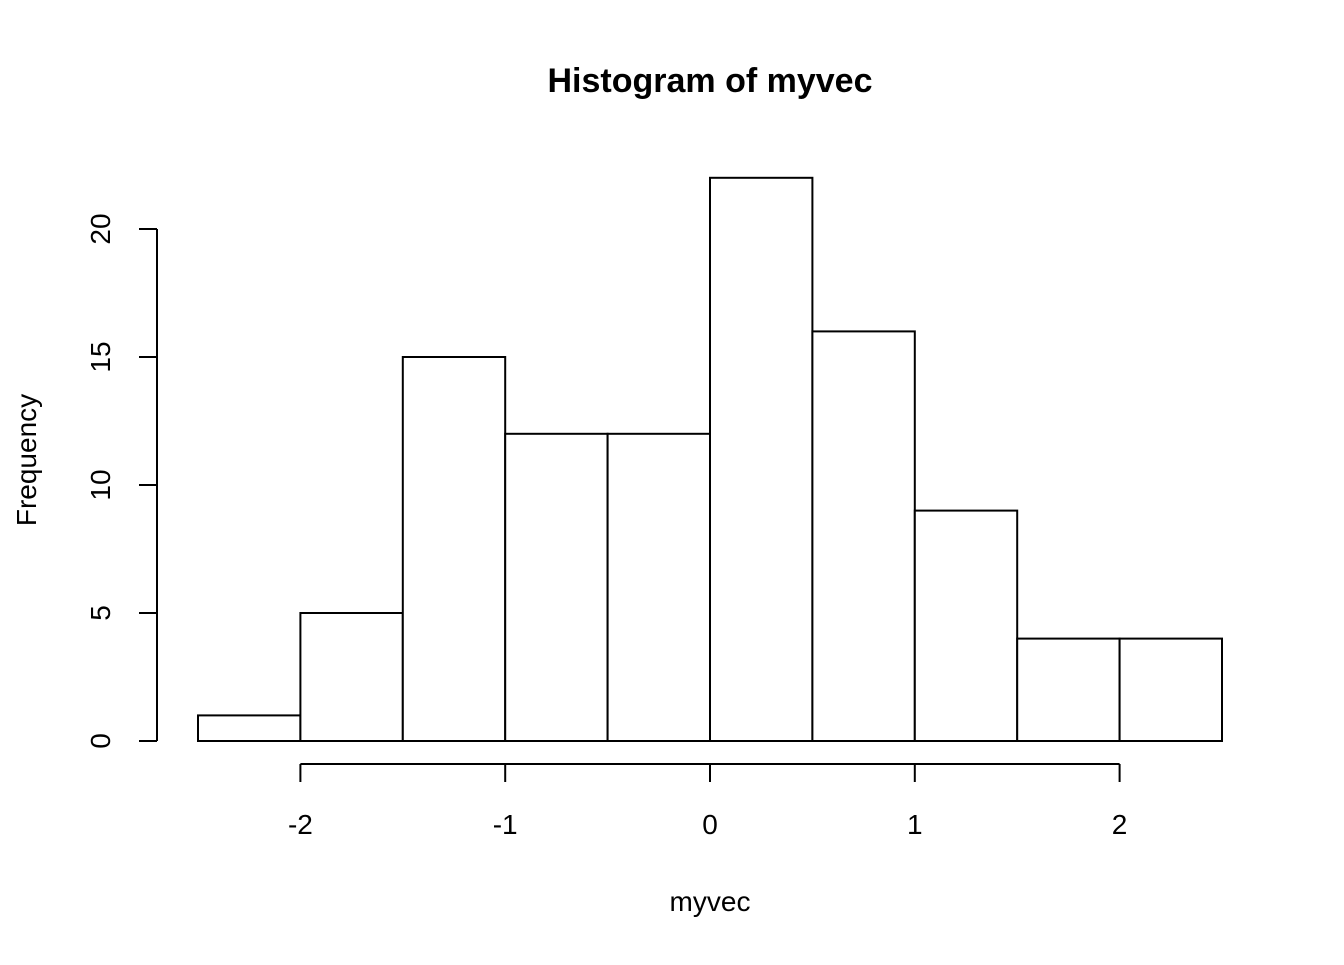  Describe the element at coordinates (100, 741) in the screenshot. I see `y-tick-label: 0` at that location.